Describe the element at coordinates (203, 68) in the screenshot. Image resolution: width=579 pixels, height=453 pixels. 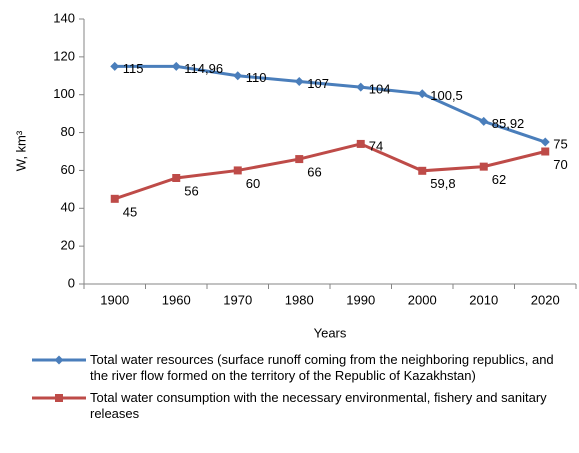
I see `data-label: 114,96` at that location.